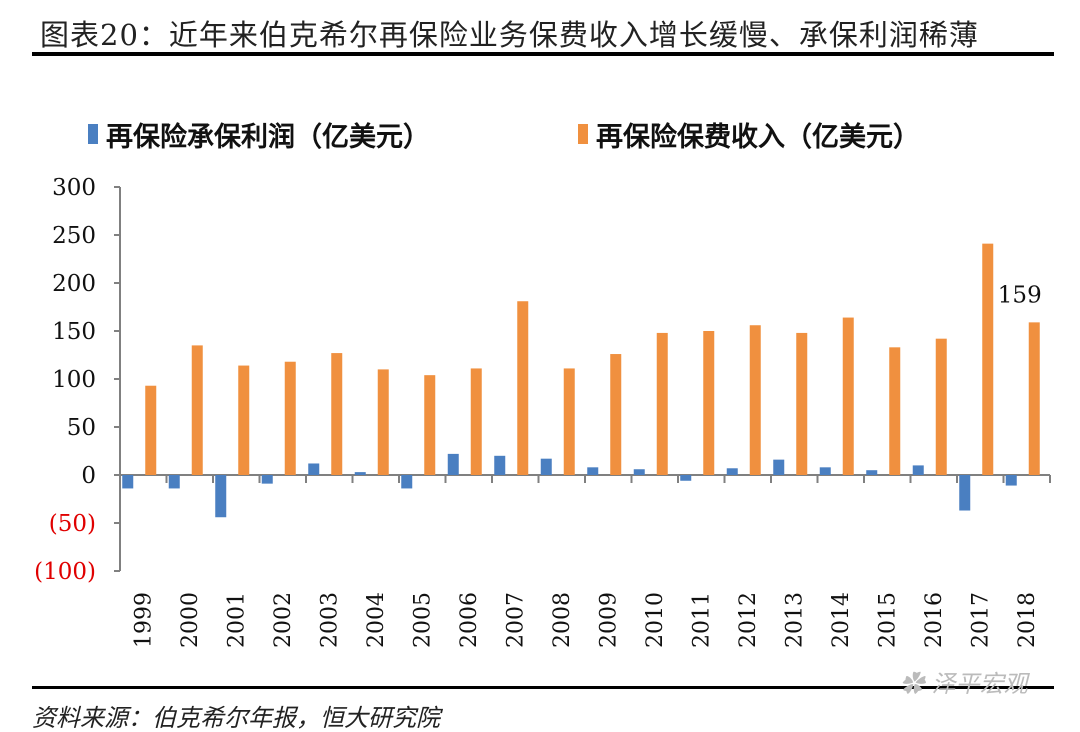  I want to click on legend-label-0: 再保险承保利润（亿美元）, so click(268, 137).